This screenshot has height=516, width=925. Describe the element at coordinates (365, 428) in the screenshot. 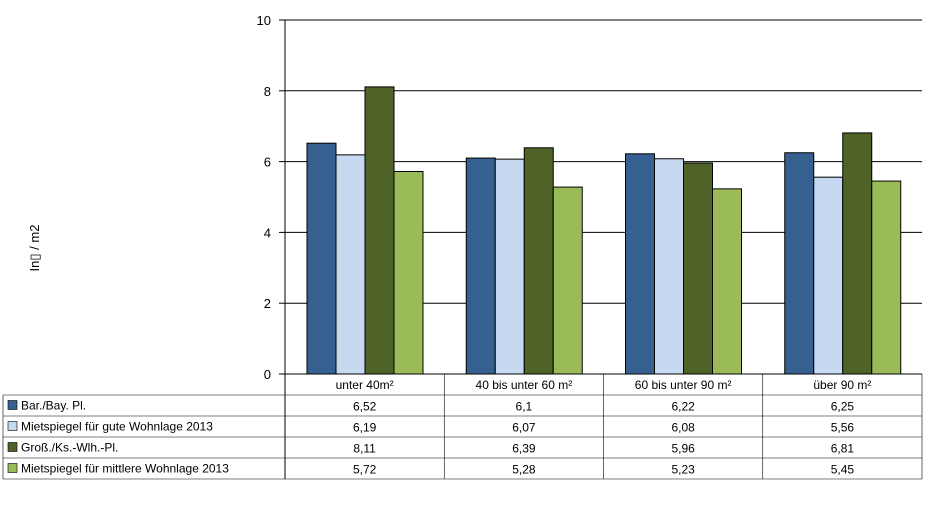

I see `data-label: 6,19` at that location.